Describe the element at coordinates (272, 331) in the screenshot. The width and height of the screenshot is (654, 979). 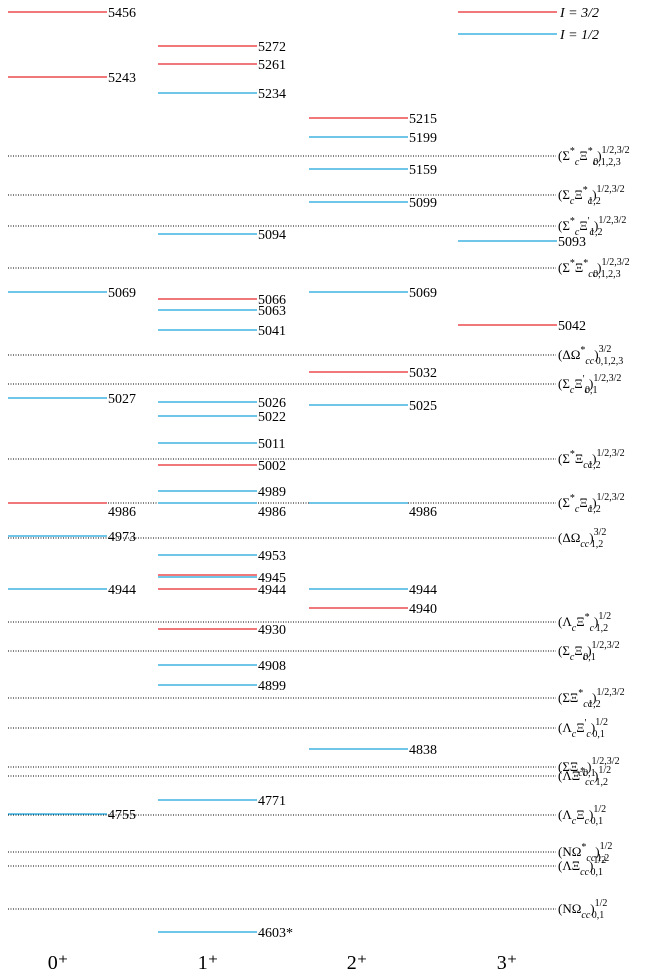
I see `level-label: 5041` at that location.